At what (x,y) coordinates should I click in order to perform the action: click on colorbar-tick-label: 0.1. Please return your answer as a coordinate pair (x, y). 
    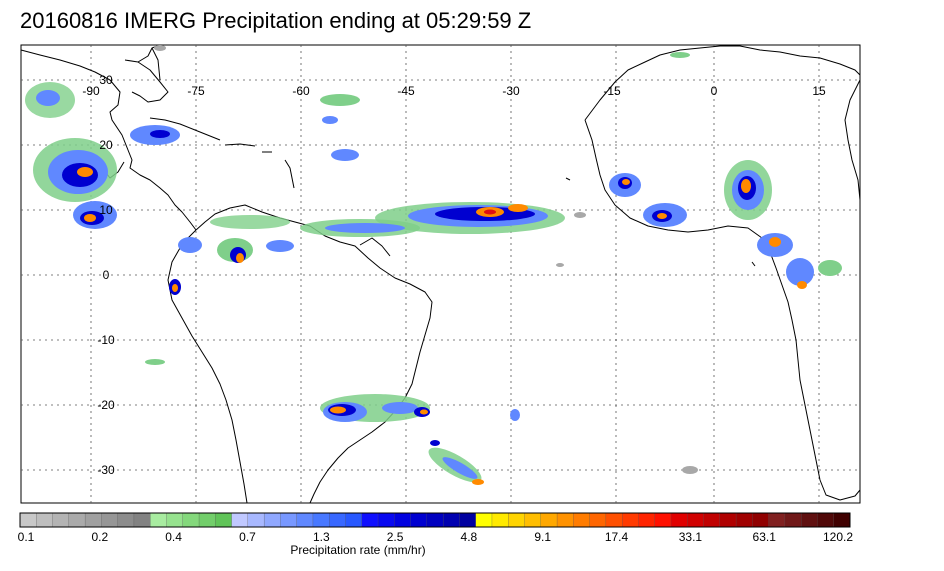
    Looking at the image, I should click on (26, 537).